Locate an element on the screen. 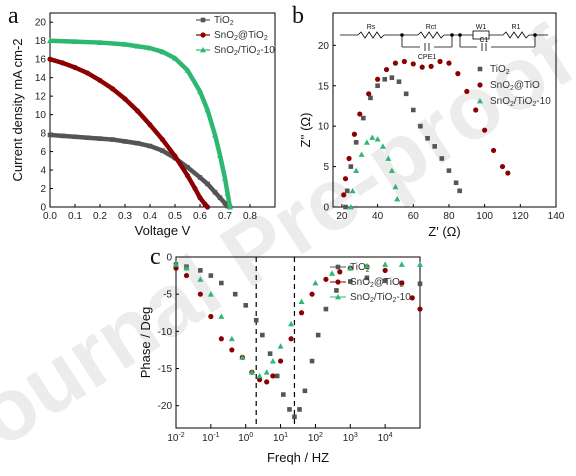 This screenshot has height=476, width=576. panel-a-ytick-label: 20 is located at coordinates (41, 23).